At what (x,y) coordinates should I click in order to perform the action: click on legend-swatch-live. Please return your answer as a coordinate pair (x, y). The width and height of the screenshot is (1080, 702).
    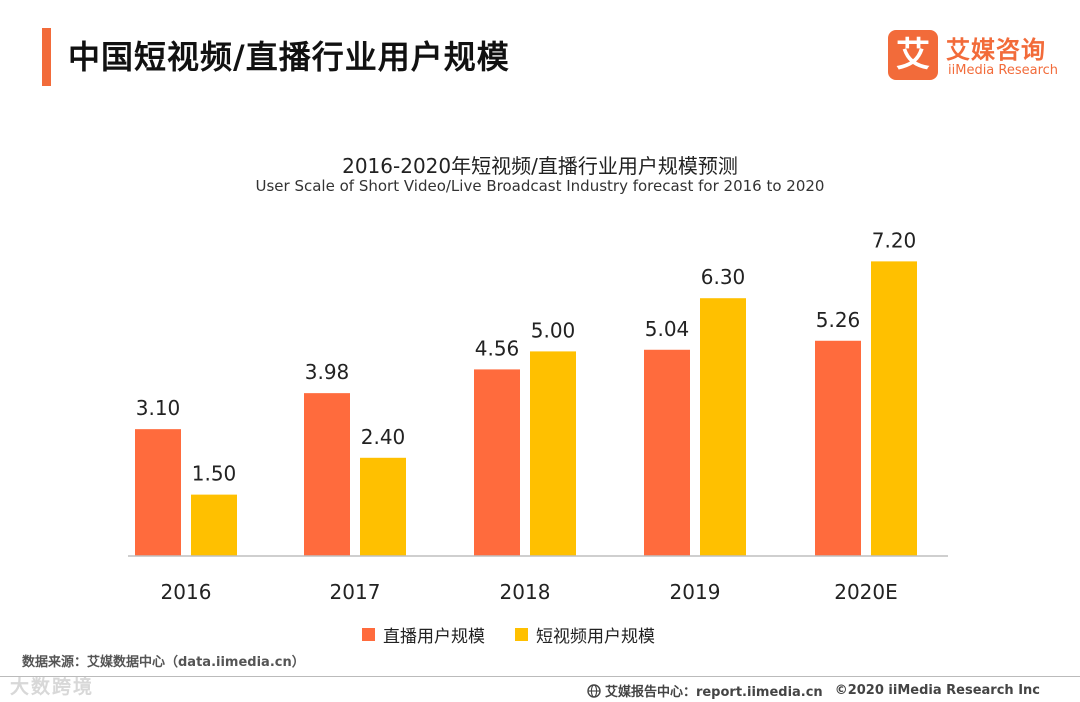
    Looking at the image, I should click on (368, 634).